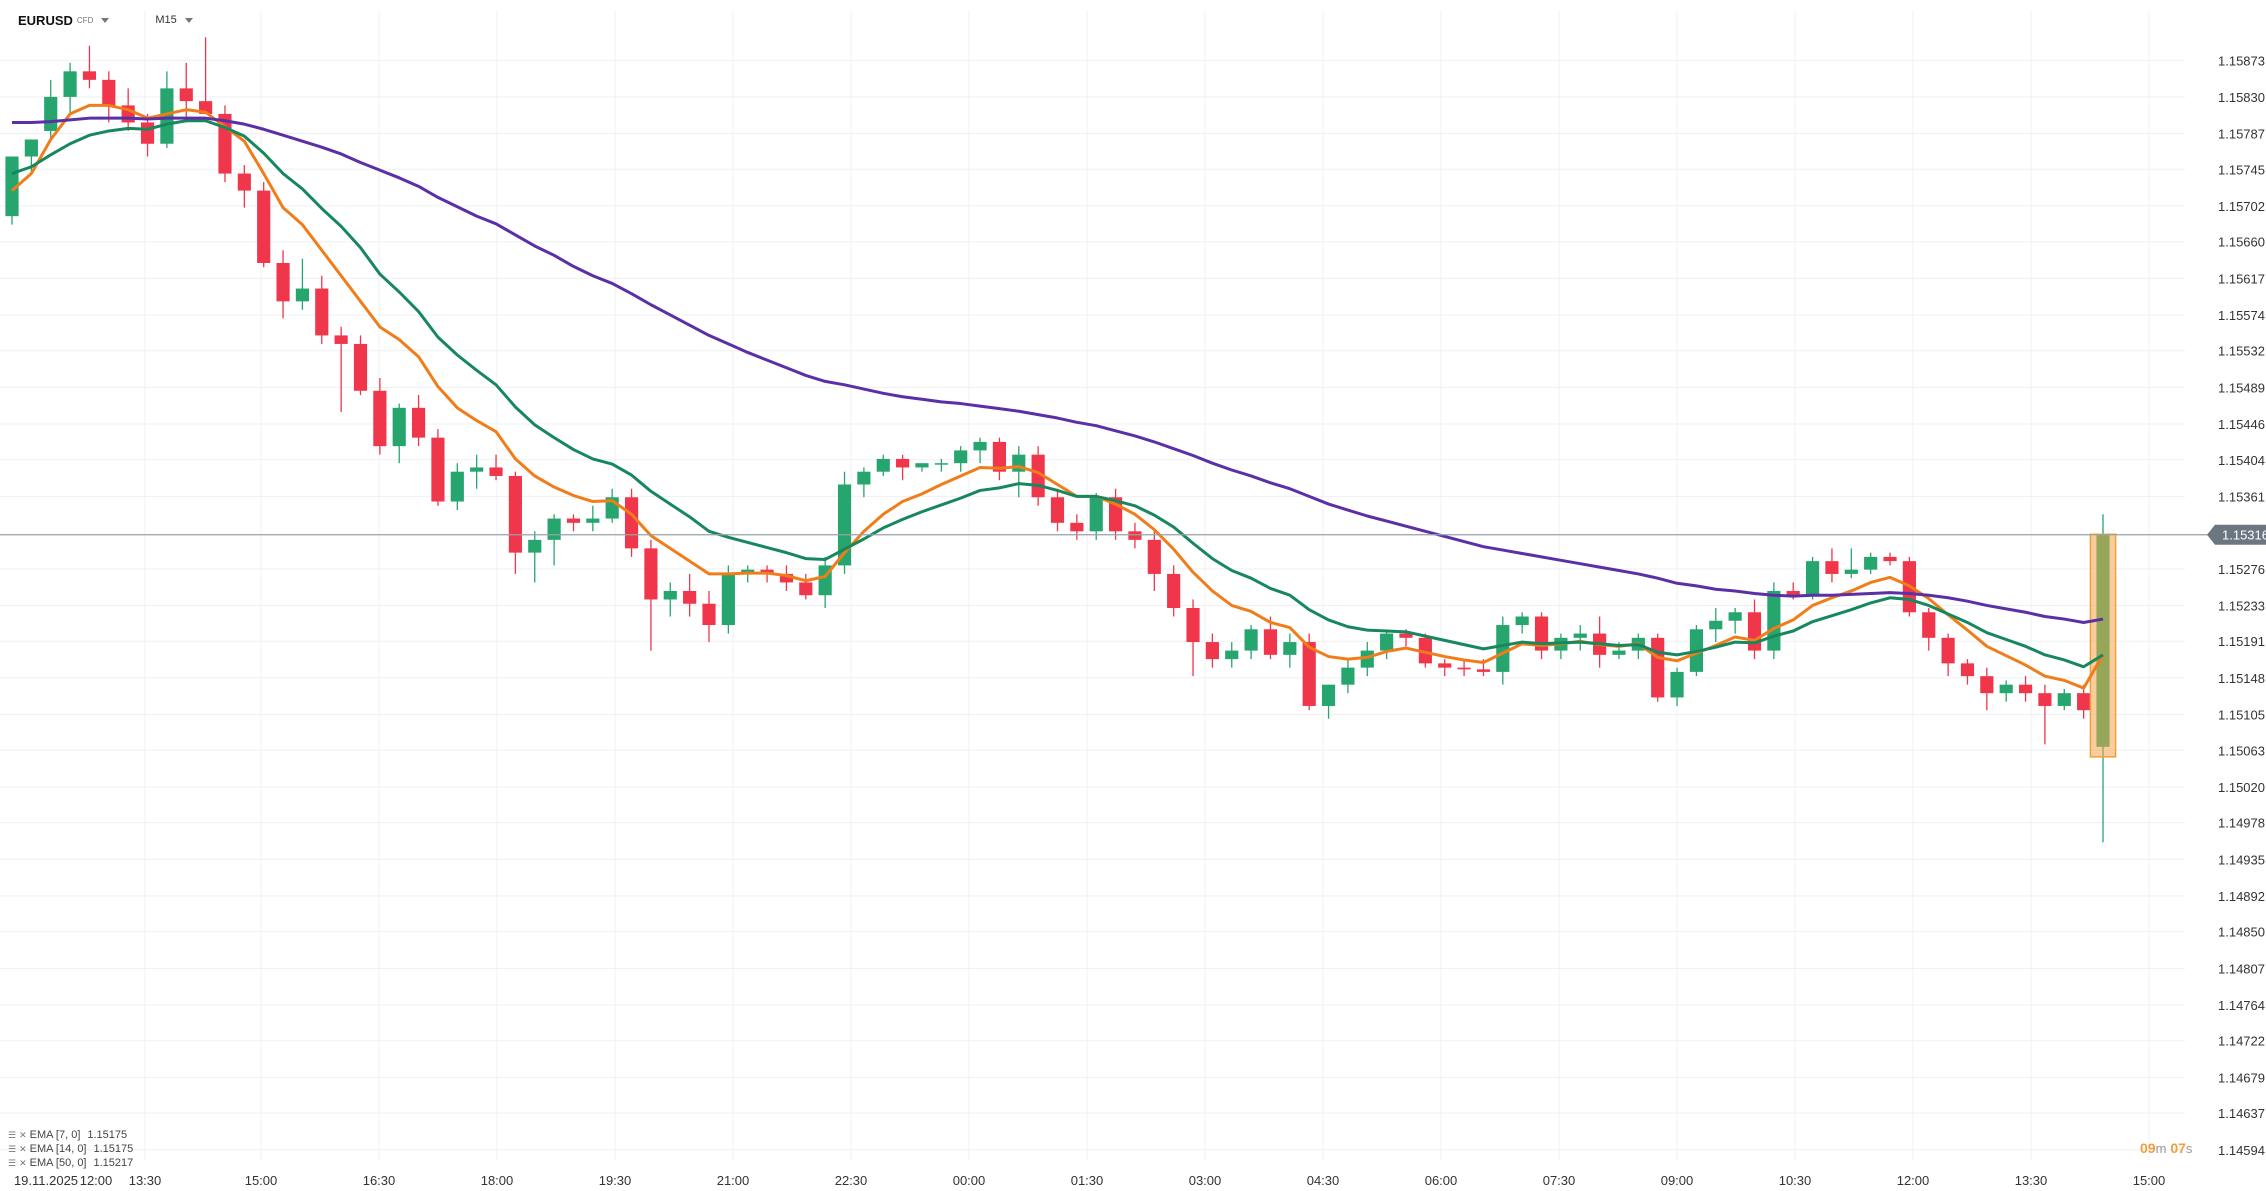  What do you see at coordinates (2241, 97) in the screenshot?
I see `y-tick-label: 1.15830` at bounding box center [2241, 97].